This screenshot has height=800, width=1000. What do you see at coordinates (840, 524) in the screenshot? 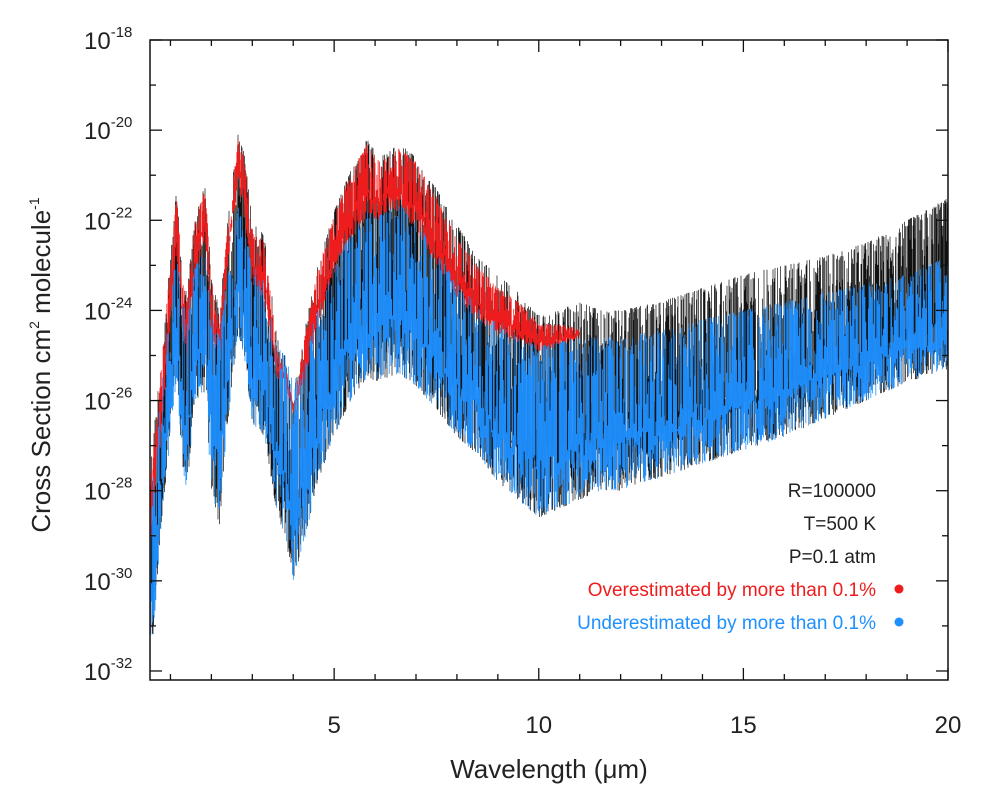
I see `annotation-temperature: T=500 K` at bounding box center [840, 524].